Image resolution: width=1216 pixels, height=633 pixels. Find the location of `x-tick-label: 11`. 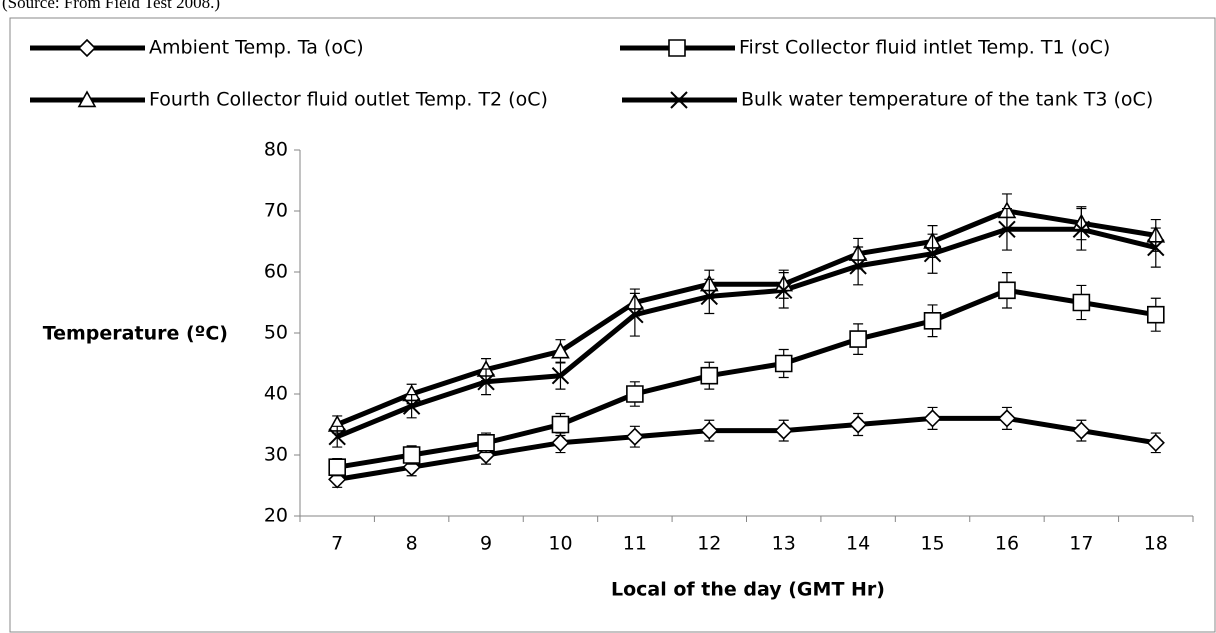

x-tick-label: 11 is located at coordinates (635, 544).